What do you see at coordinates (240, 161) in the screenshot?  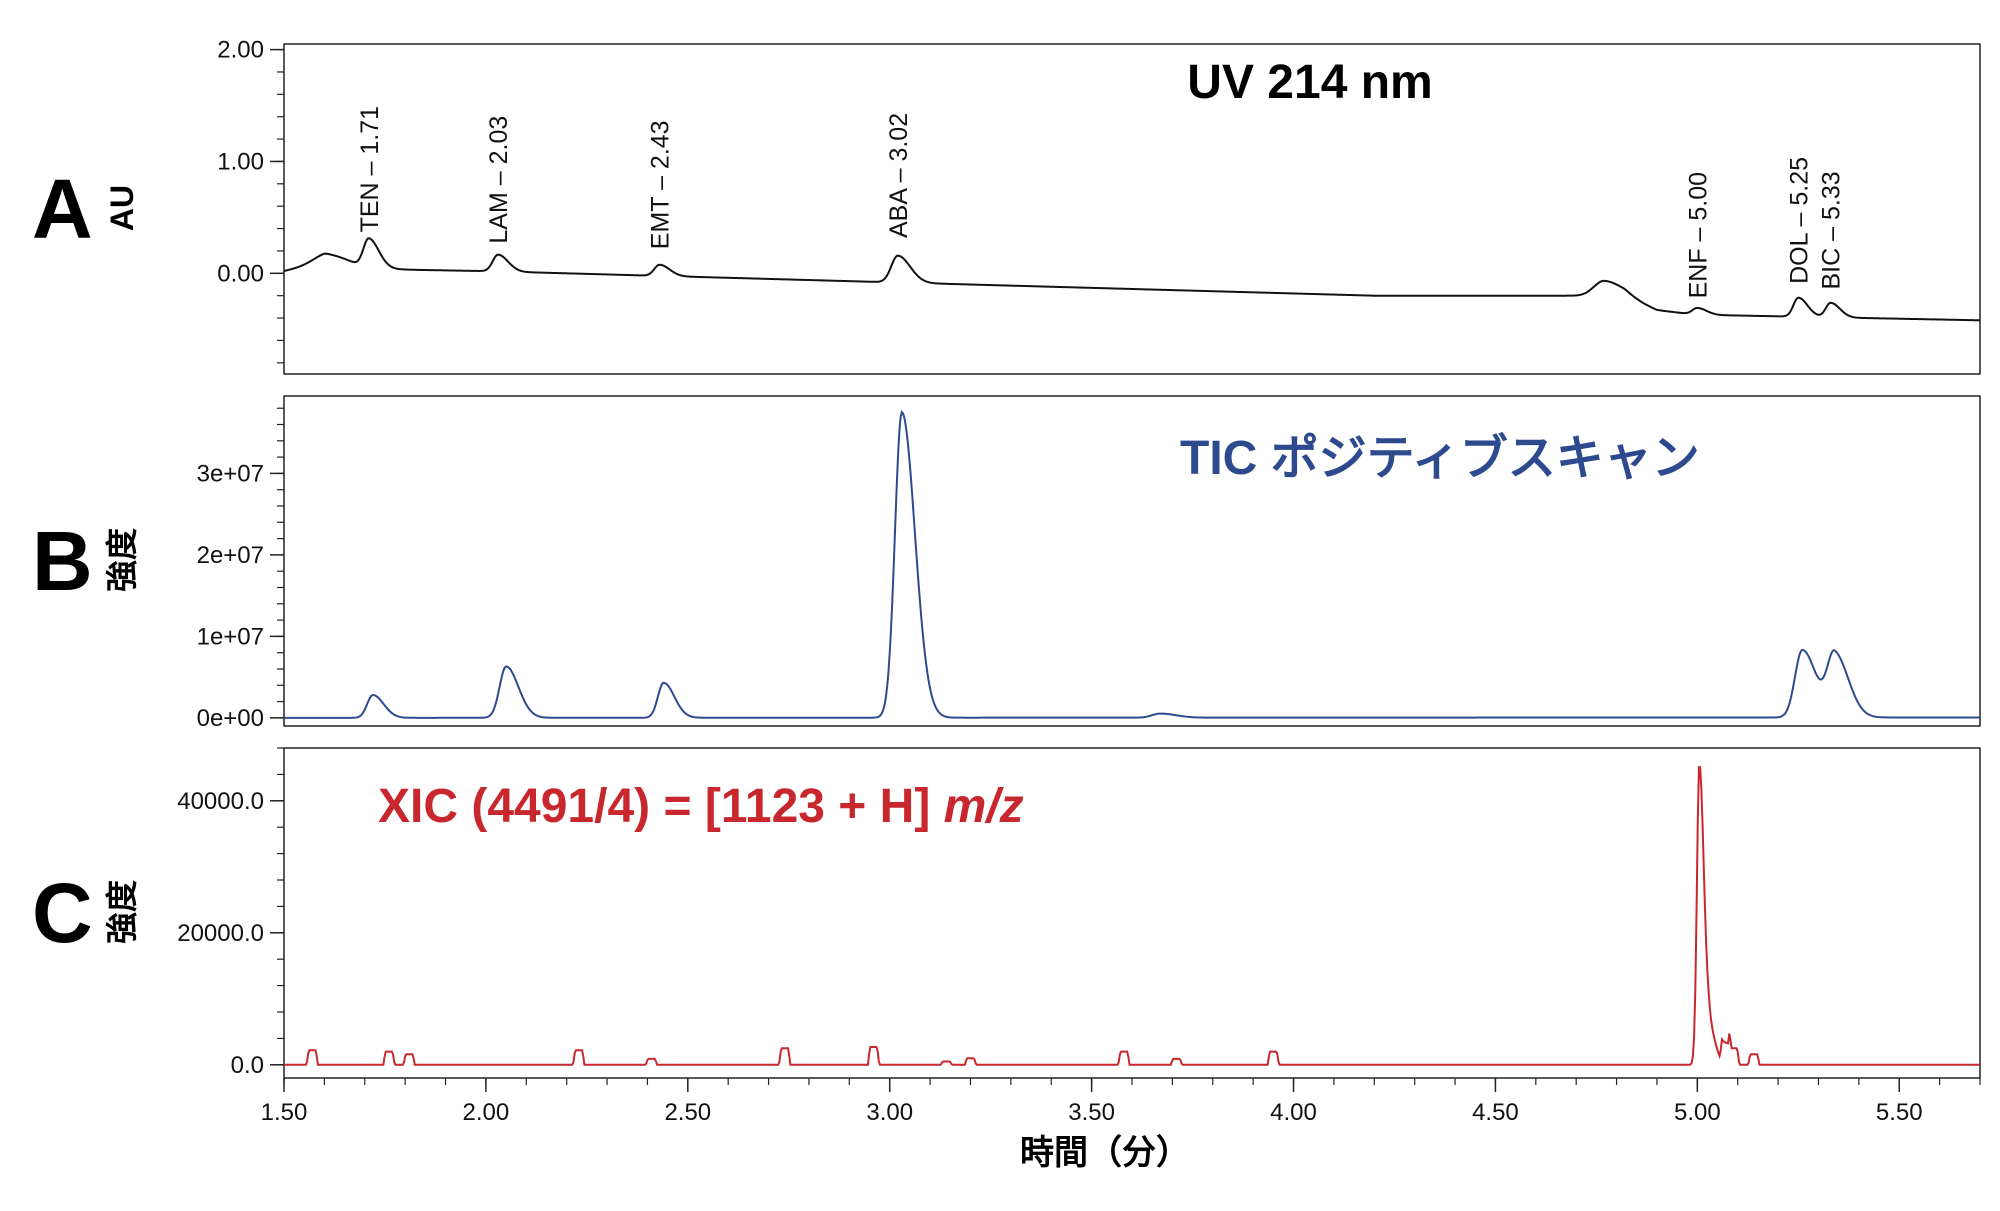 I see `y-tick-label: 1.00` at bounding box center [240, 161].